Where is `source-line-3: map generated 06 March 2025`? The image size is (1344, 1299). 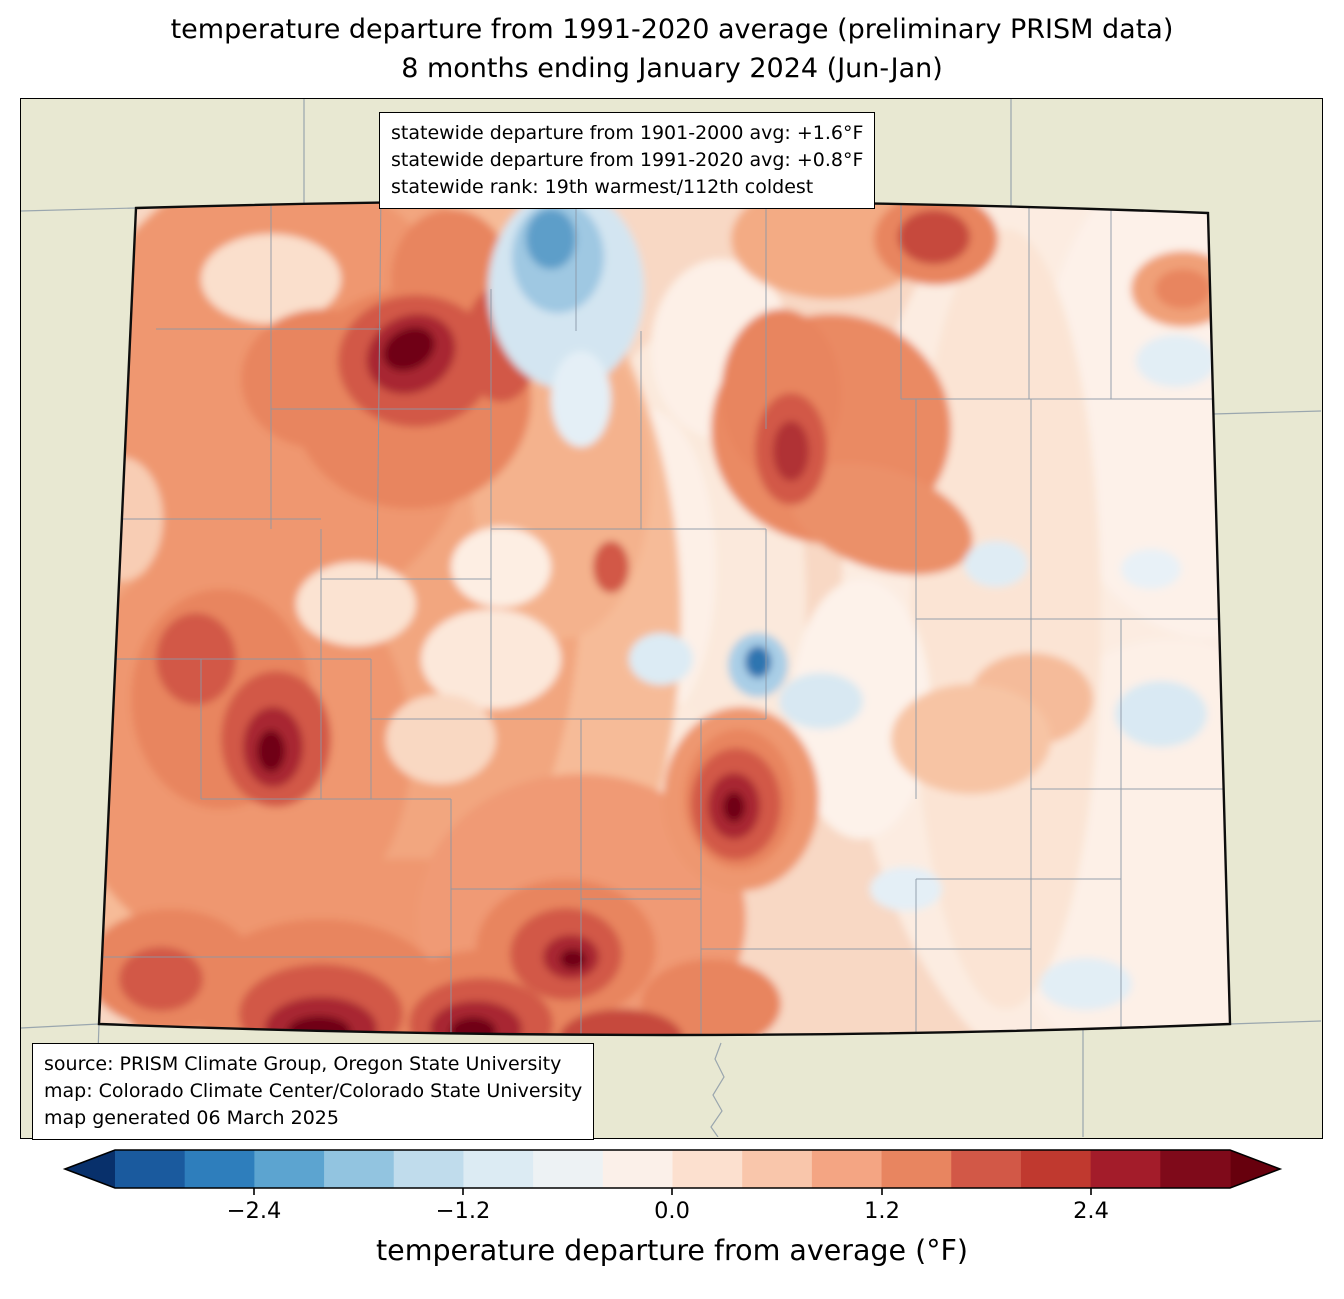 source-line-3: map generated 06 March 2025 is located at coordinates (191, 1117).